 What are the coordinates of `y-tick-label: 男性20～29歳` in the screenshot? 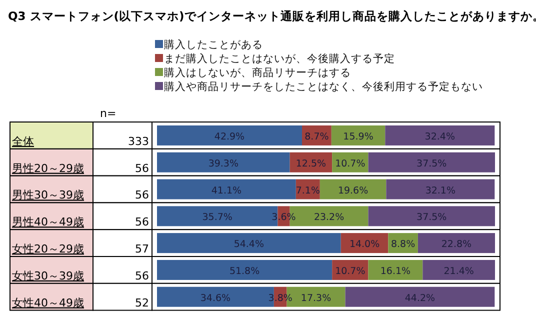 It's located at (48, 168).